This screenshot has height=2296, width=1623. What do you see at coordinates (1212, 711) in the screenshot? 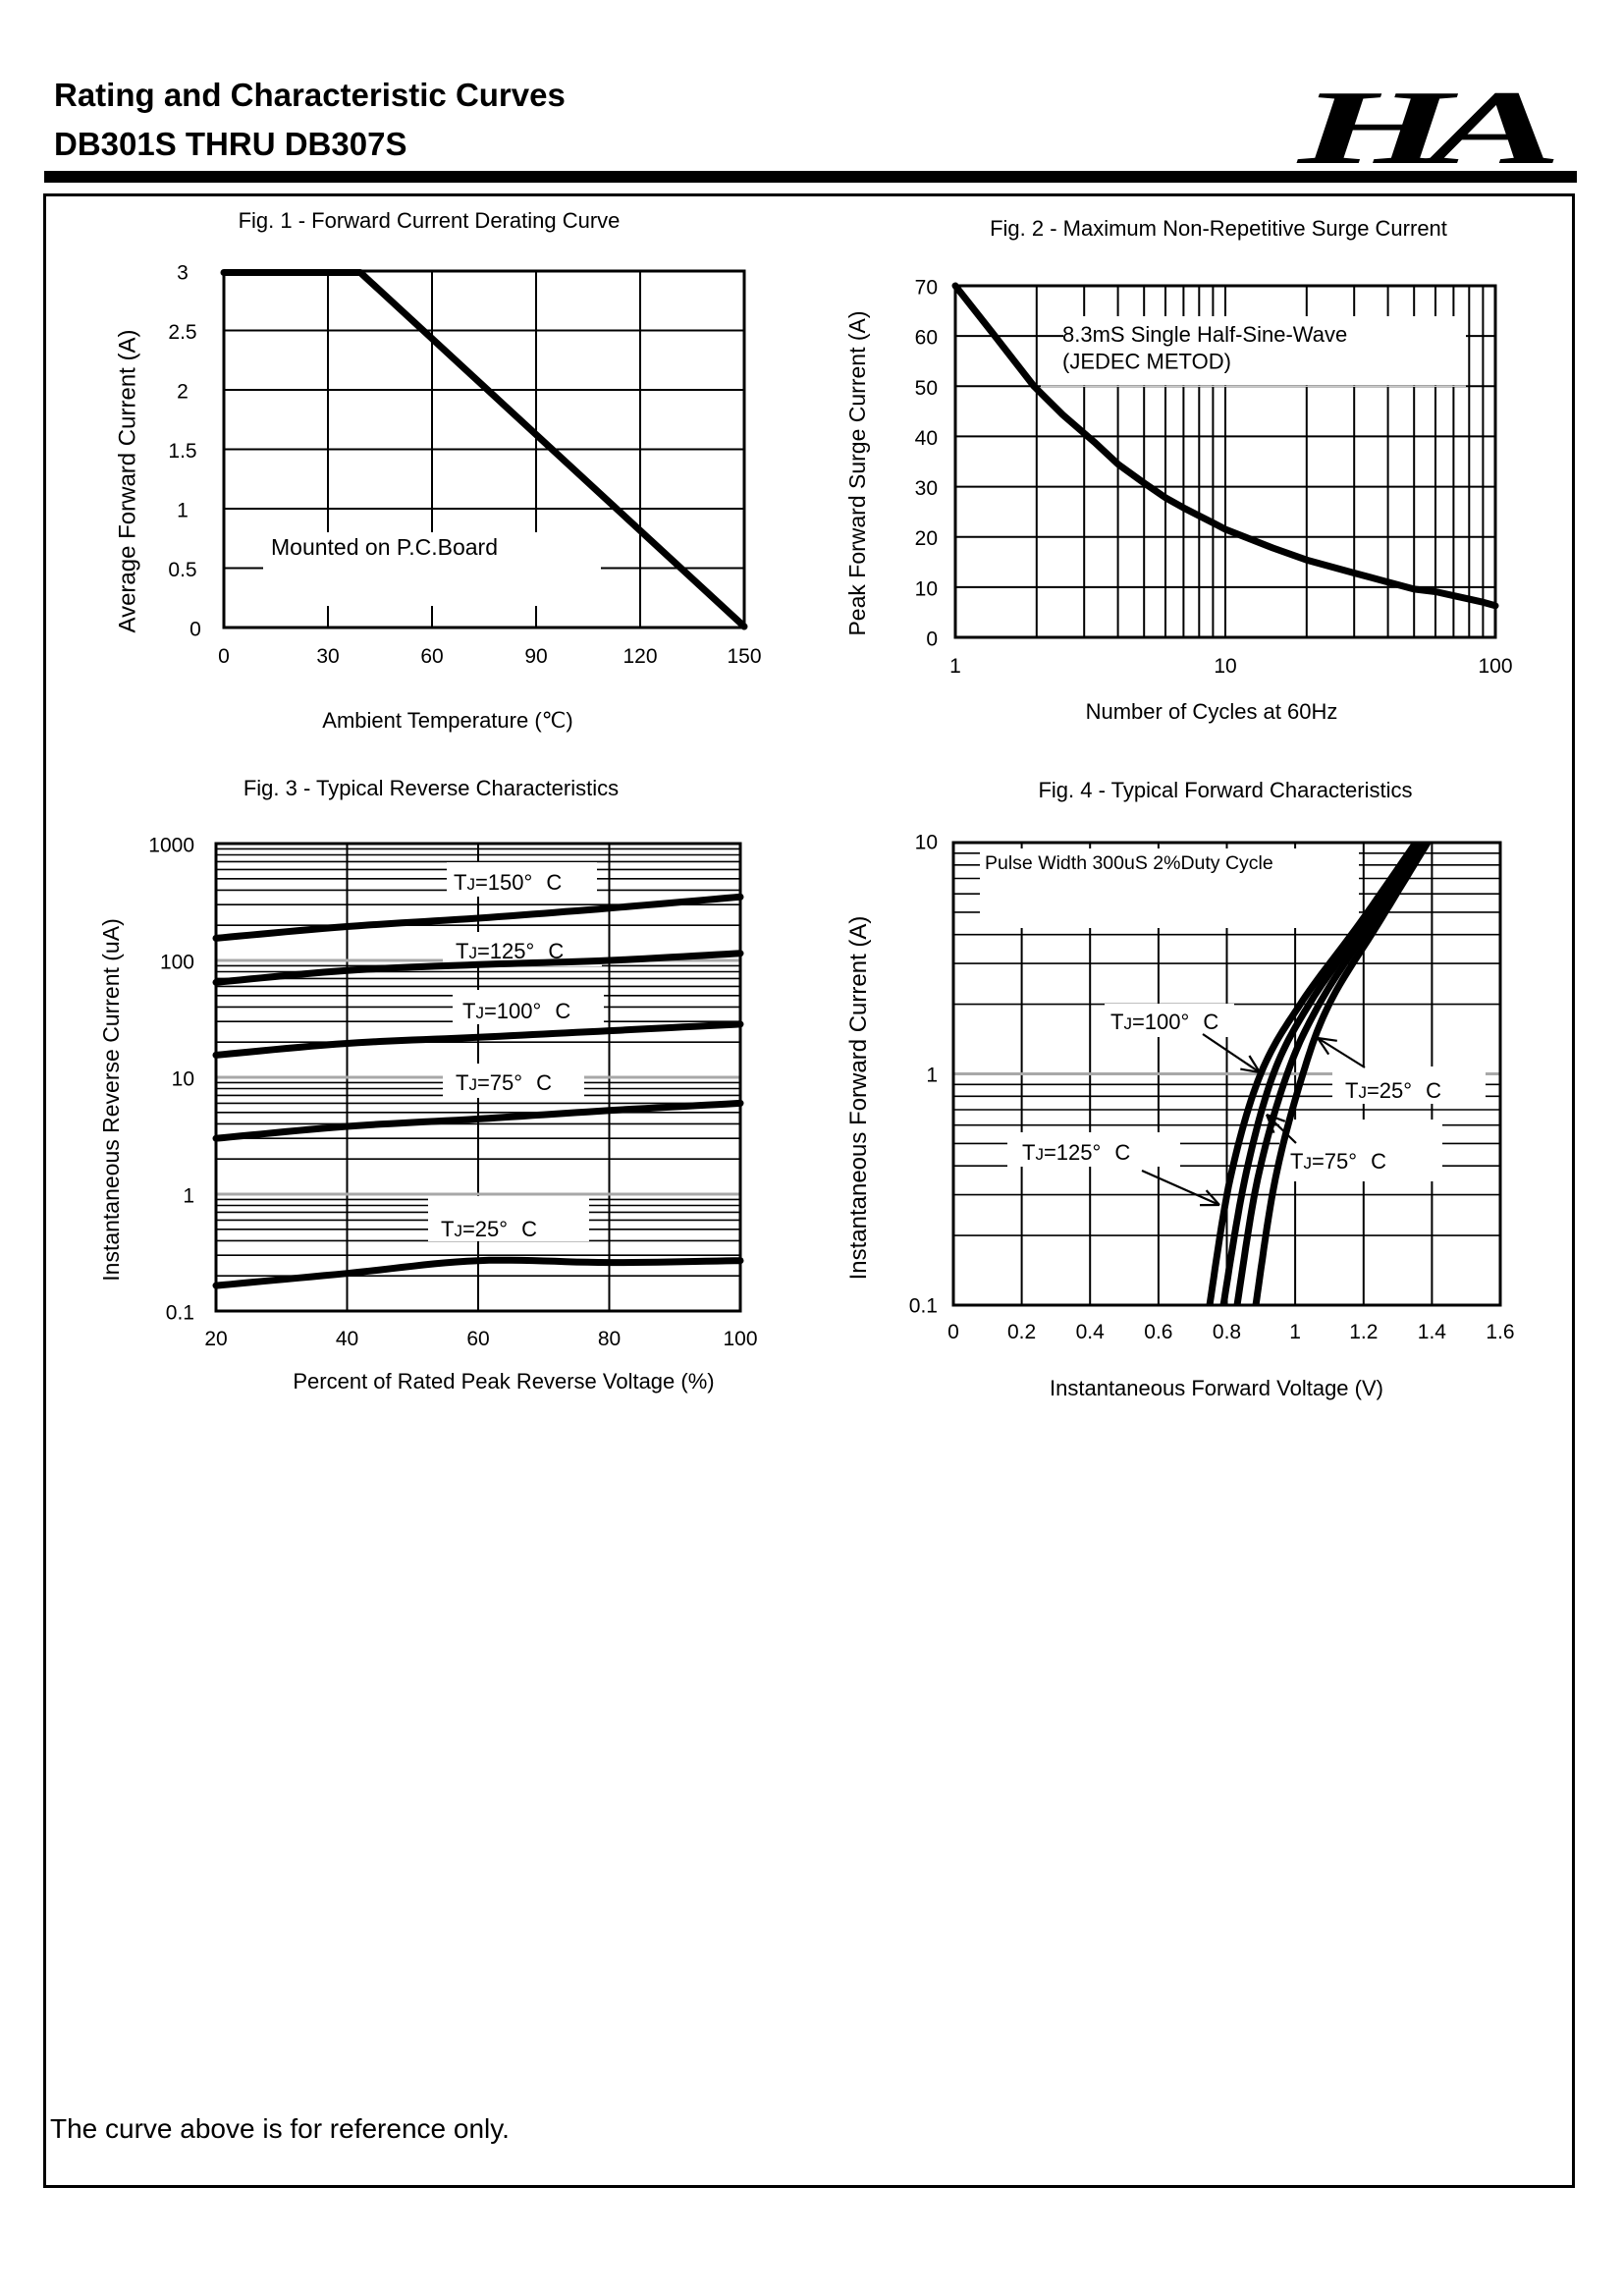
I see `svg-text: Number of Cycles at 60Hz` at bounding box center [1212, 711].